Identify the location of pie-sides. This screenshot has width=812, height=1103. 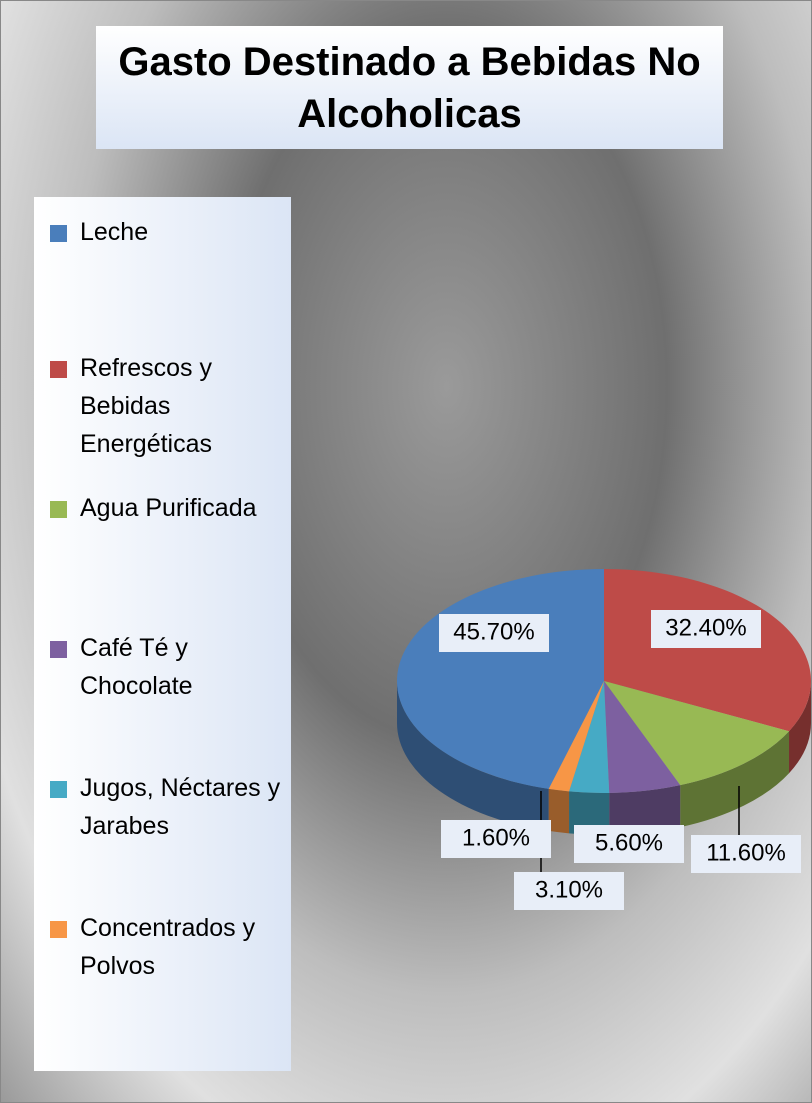
(603, 758).